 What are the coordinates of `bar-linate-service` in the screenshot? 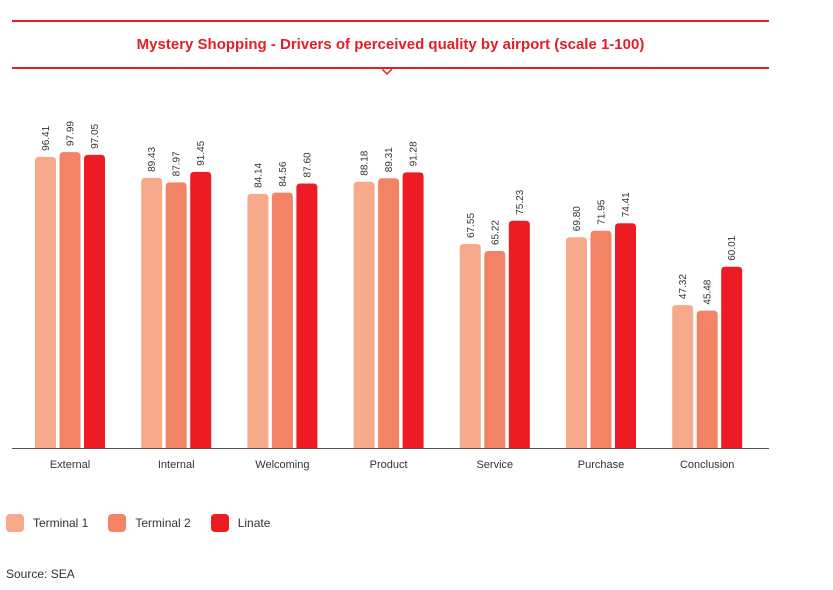 It's located at (519, 334).